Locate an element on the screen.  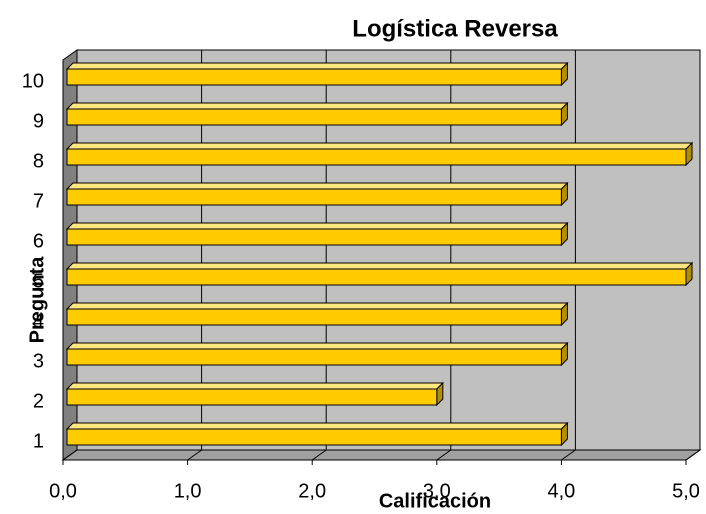
y-tick-label: 3 is located at coordinates (38, 361).